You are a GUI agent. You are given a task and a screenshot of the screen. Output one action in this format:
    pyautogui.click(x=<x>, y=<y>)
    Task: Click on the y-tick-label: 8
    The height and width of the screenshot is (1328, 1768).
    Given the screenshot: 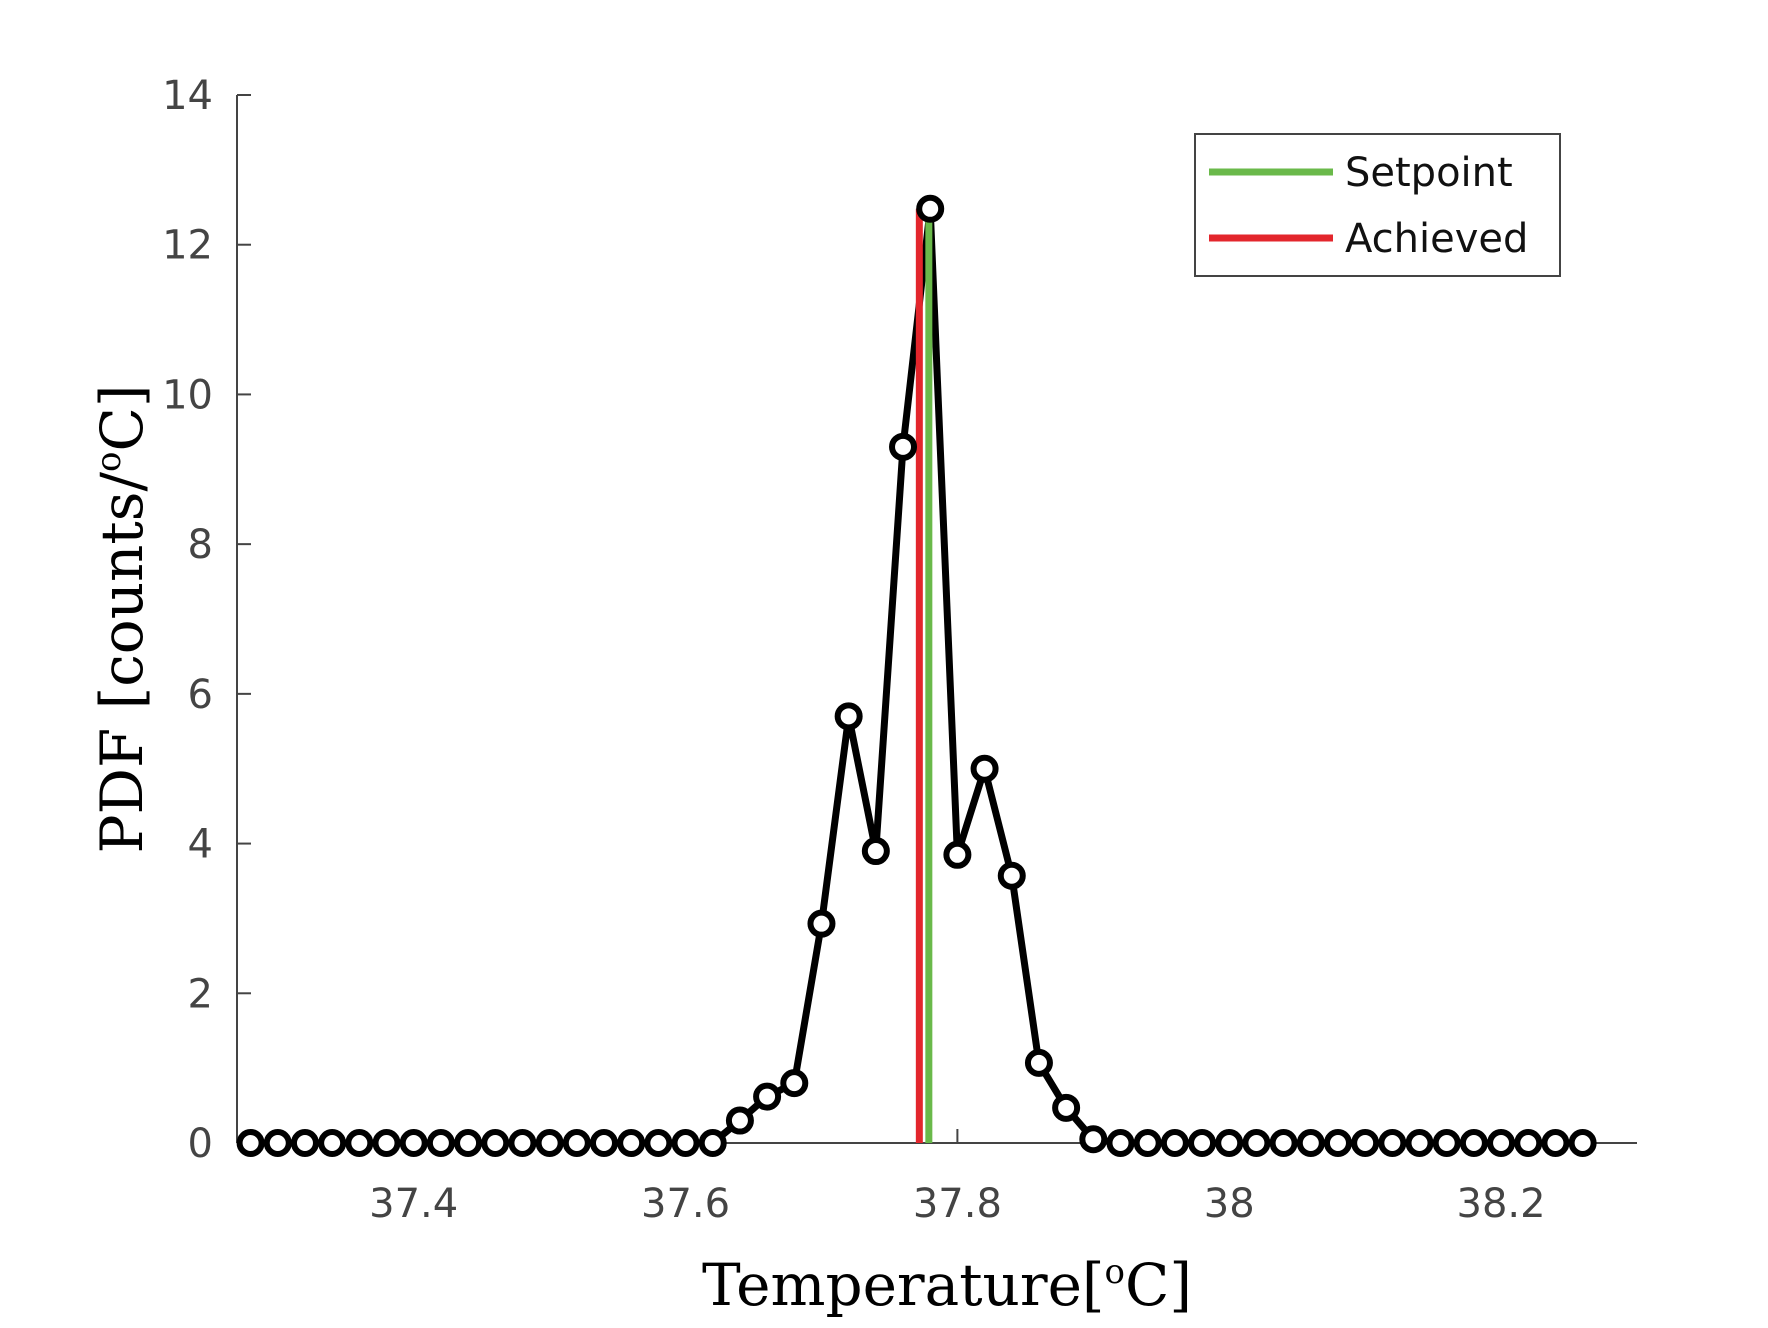 What is the action you would take?
    pyautogui.click(x=200, y=545)
    